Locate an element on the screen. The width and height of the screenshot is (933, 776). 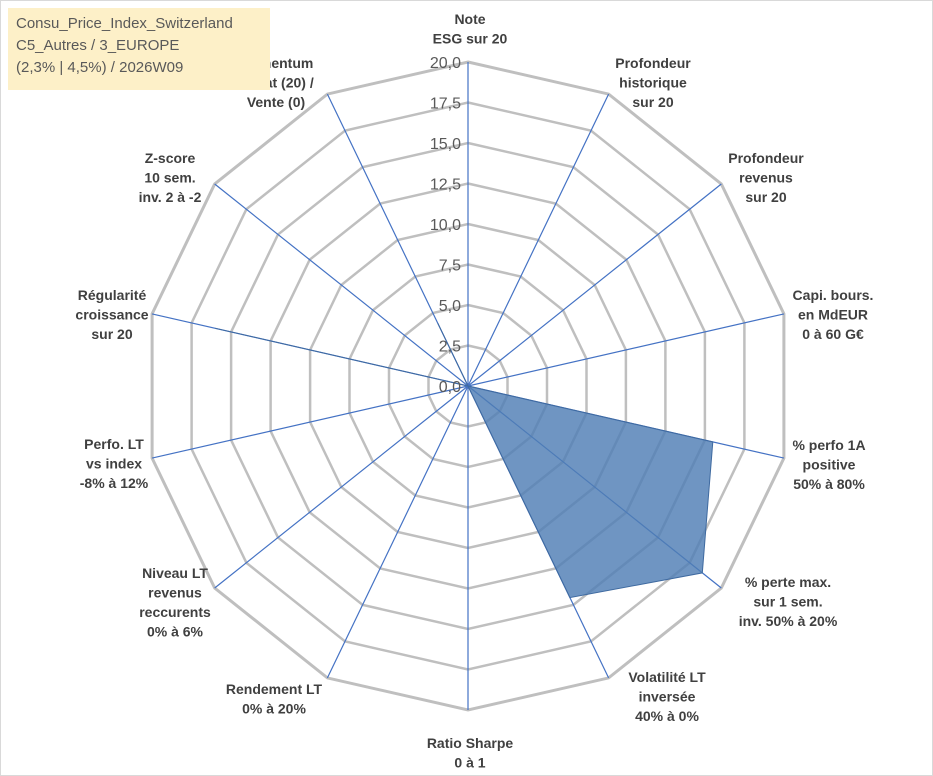
axis-label-6: % perte max. sur 1 sem. inv. 50% à 20% is located at coordinates (788, 601).